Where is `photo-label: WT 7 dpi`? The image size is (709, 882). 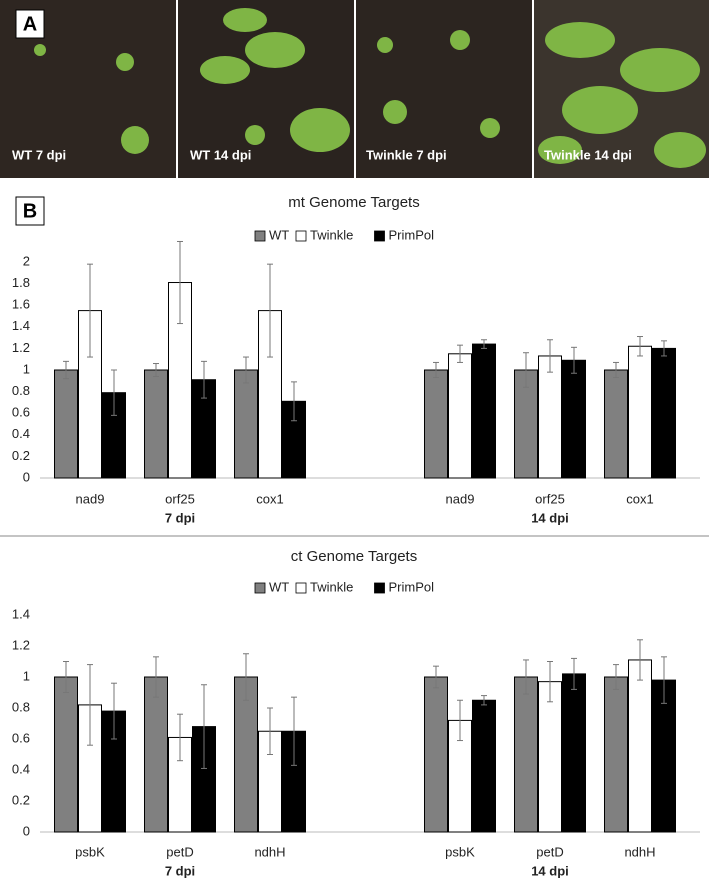 photo-label: WT 7 dpi is located at coordinates (39, 154).